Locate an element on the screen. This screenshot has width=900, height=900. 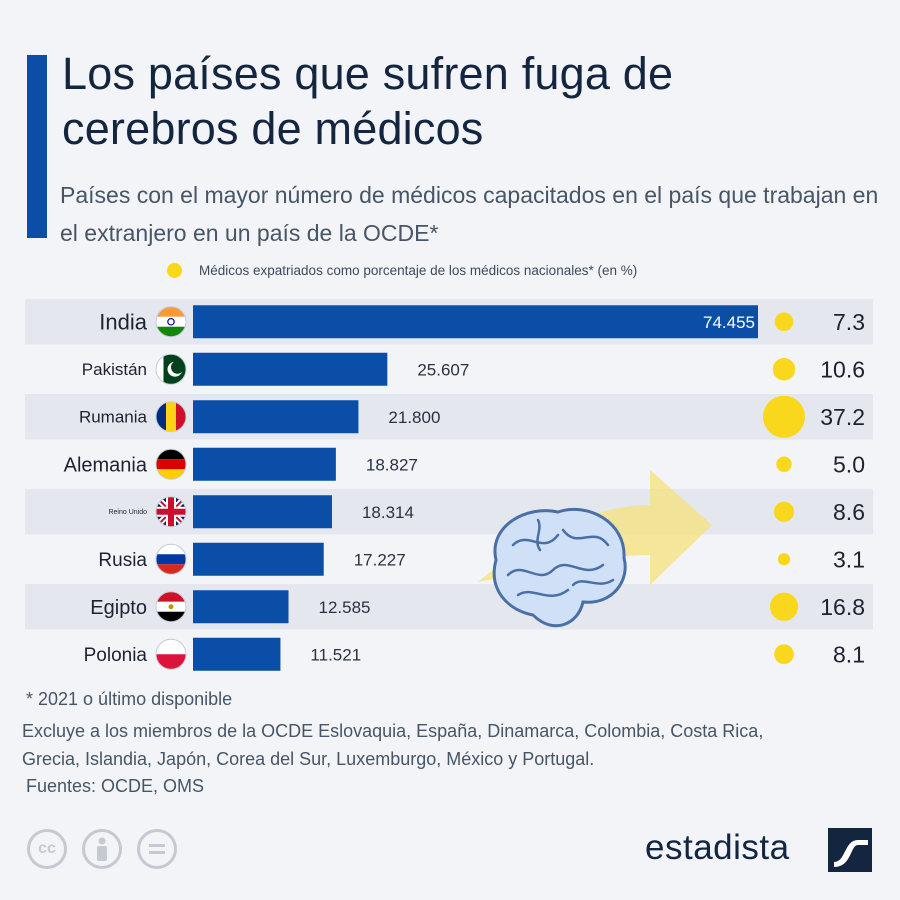
value-label-rusia: 17.227 is located at coordinates (380, 559).